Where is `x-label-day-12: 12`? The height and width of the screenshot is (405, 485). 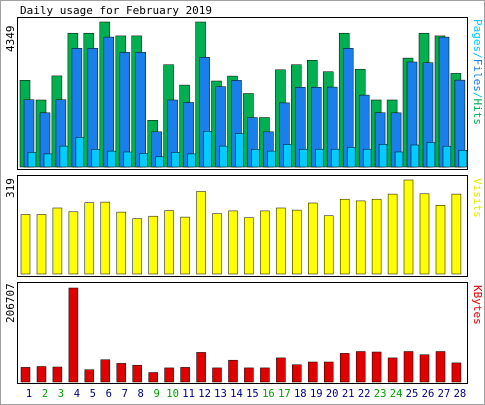 x-label-day-12: 12 is located at coordinates (204, 394).